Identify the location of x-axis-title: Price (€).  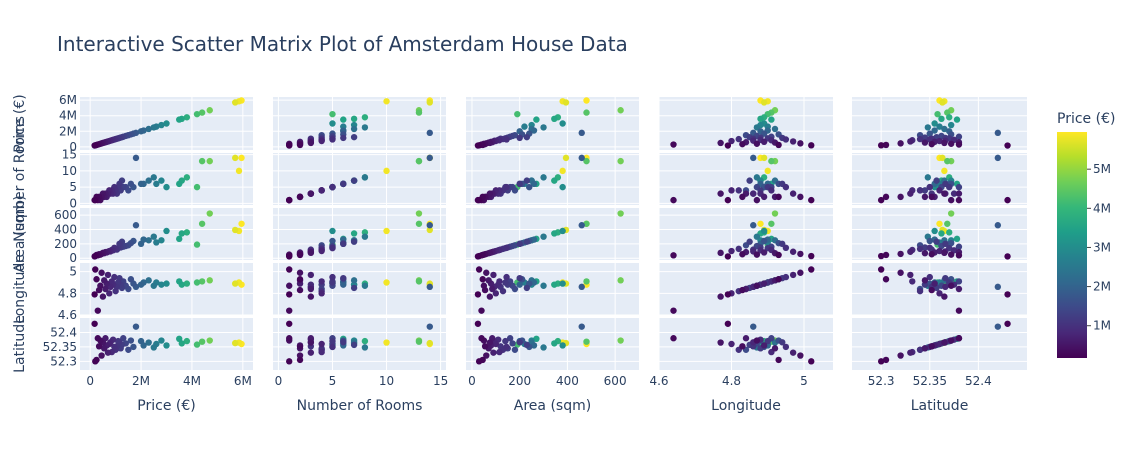
(166, 406).